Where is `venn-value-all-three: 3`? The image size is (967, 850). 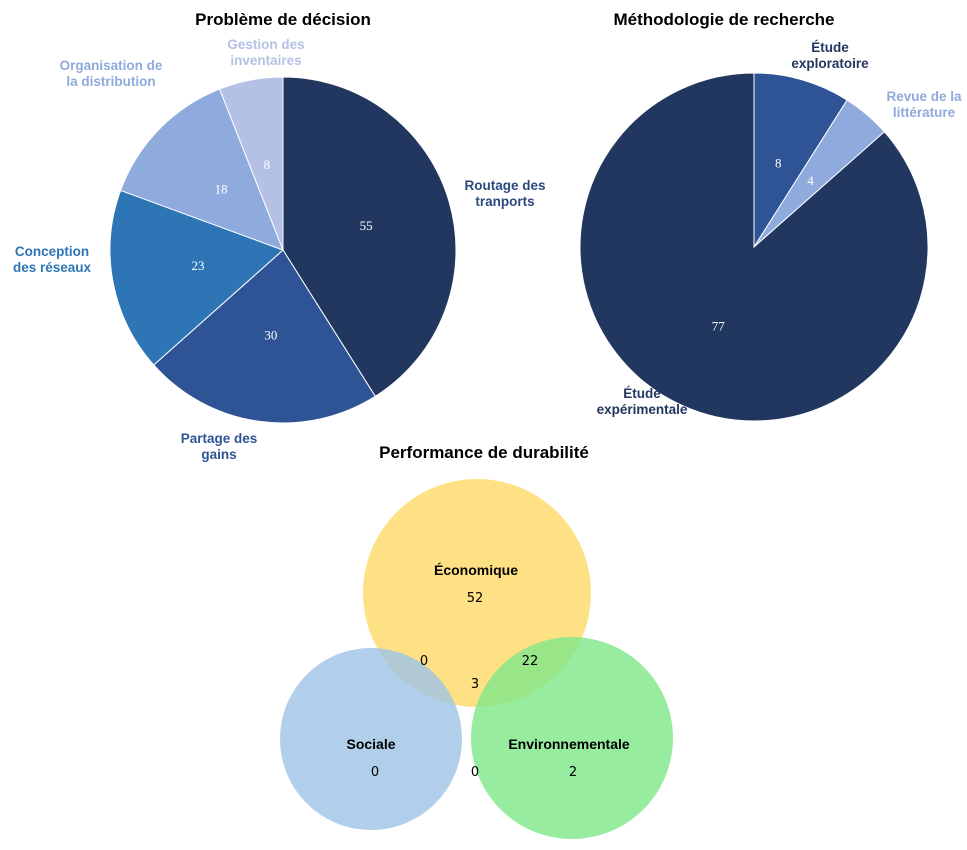
venn-value-all-three: 3 is located at coordinates (475, 684).